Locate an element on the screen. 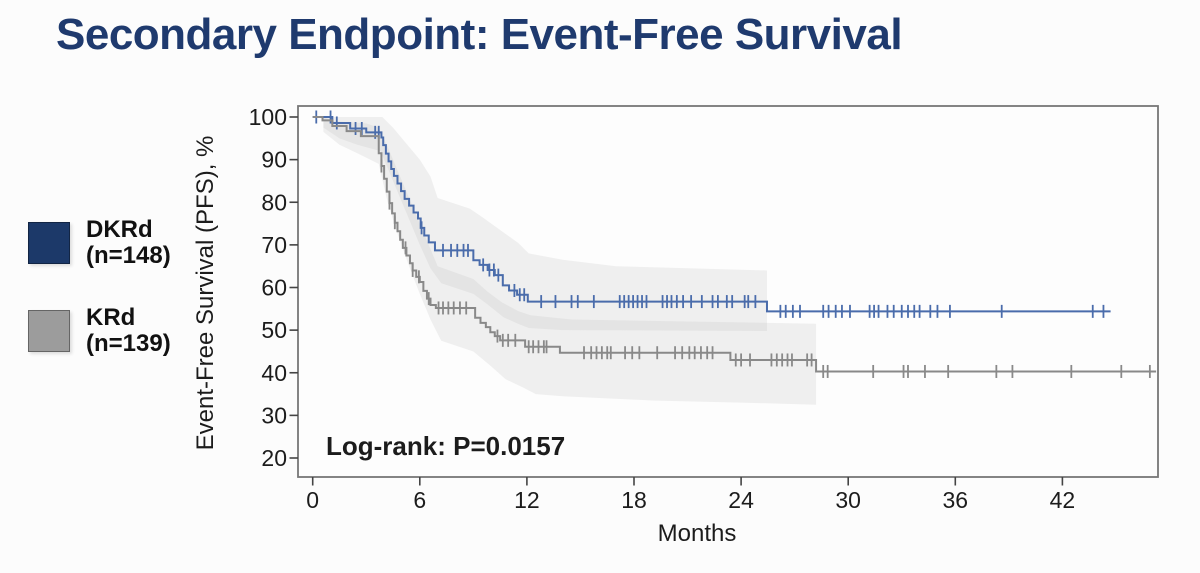  y-axis-tick-label: 30 is located at coordinates (274, 415).